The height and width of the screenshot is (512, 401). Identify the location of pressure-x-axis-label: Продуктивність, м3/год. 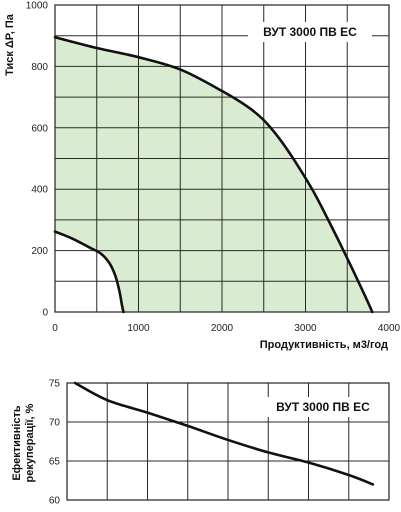
(324, 345).